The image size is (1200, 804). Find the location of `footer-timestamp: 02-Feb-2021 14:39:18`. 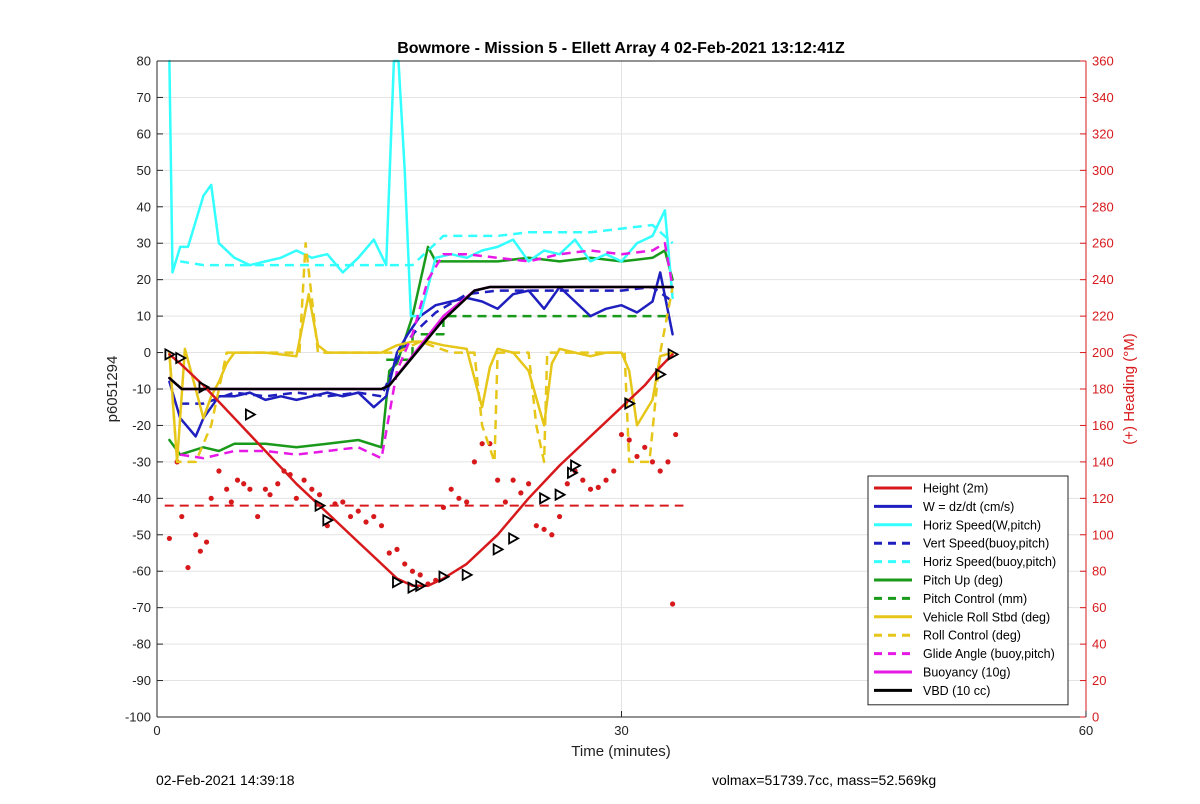

footer-timestamp: 02-Feb-2021 14:39:18 is located at coordinates (225, 780).